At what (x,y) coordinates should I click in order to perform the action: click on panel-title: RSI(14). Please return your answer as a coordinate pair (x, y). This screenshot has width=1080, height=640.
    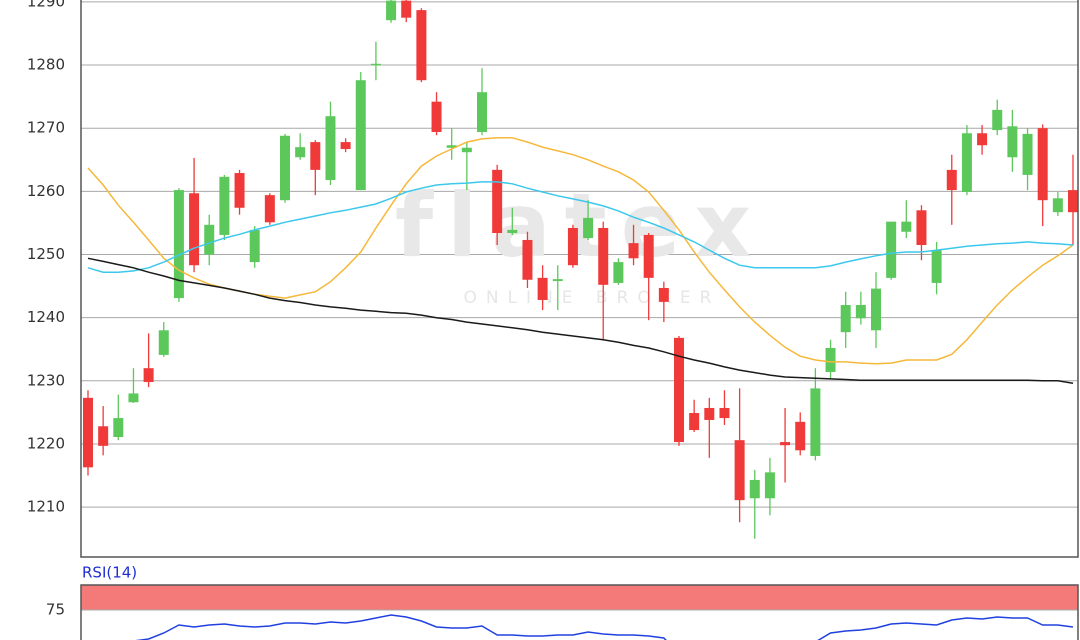
    Looking at the image, I should click on (109, 573).